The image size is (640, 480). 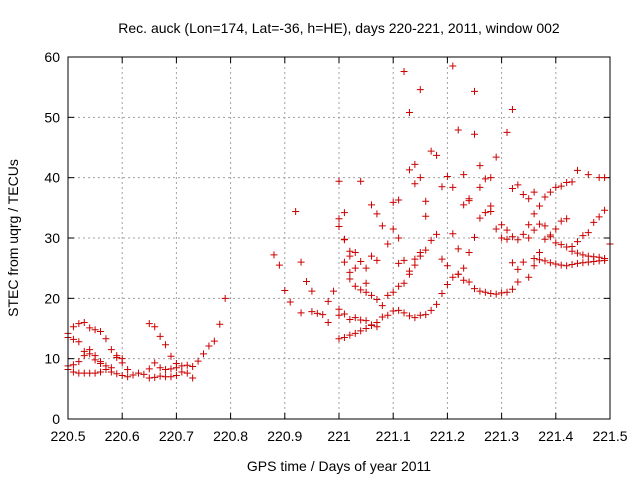 What do you see at coordinates (447, 436) in the screenshot?
I see `x-tick-label: 221.2` at bounding box center [447, 436].